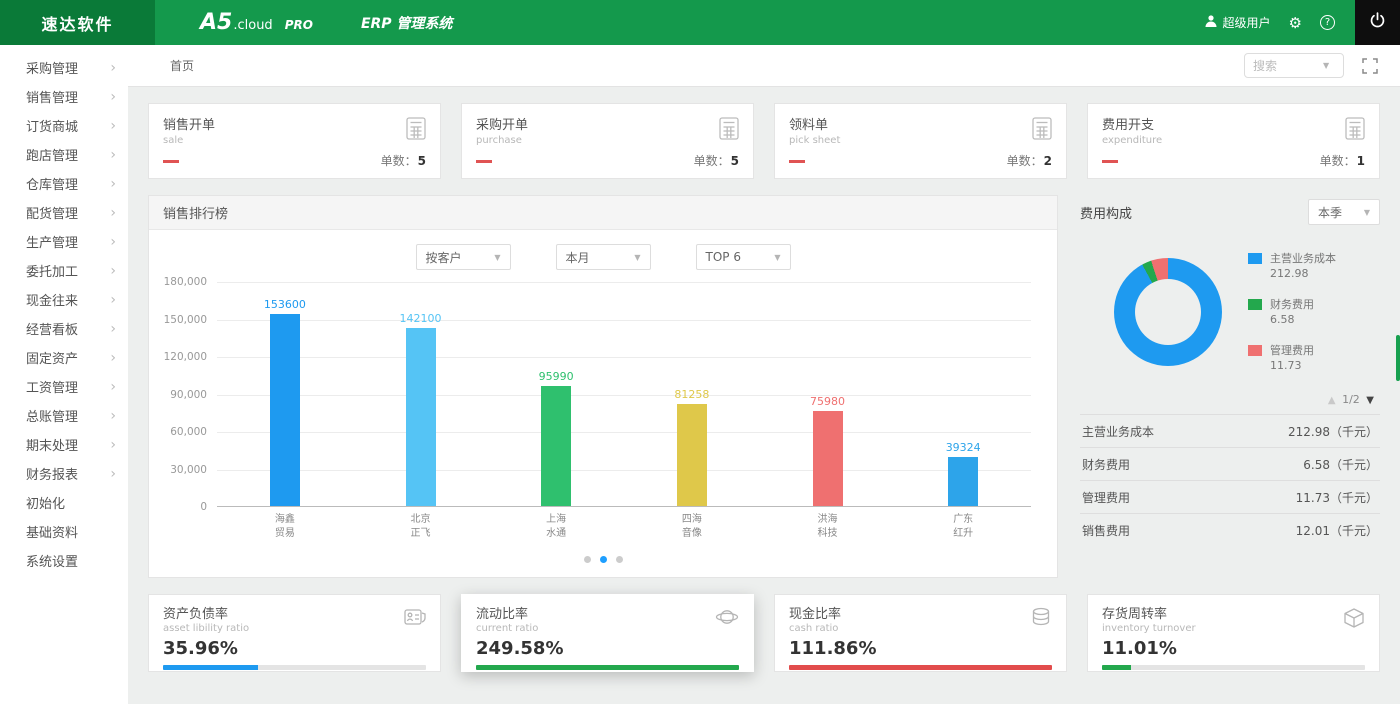 The width and height of the screenshot is (1400, 704). Describe the element at coordinates (1029, 160) in the screenshot. I see `stat-card-count: 单数：2` at that location.